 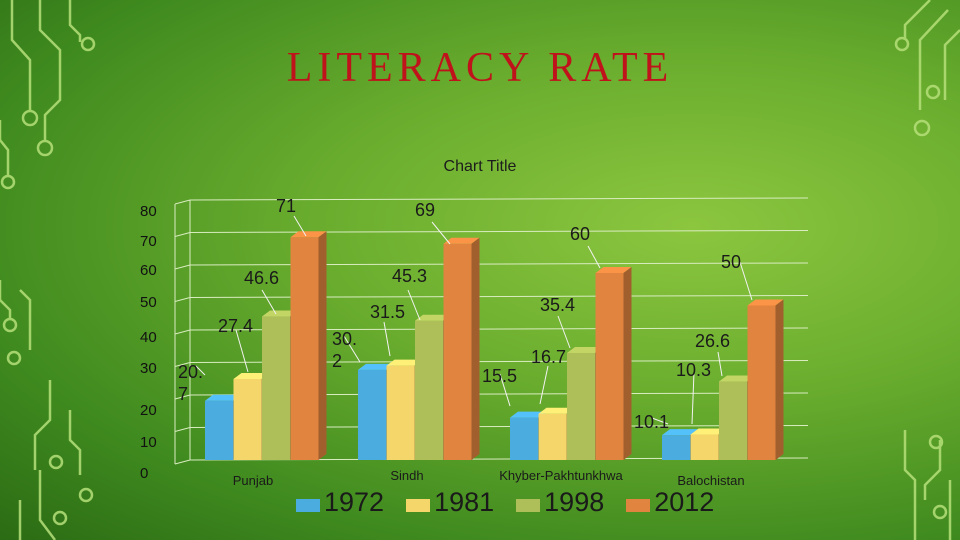 I want to click on y-tick-label: 60, so click(x=148, y=270).